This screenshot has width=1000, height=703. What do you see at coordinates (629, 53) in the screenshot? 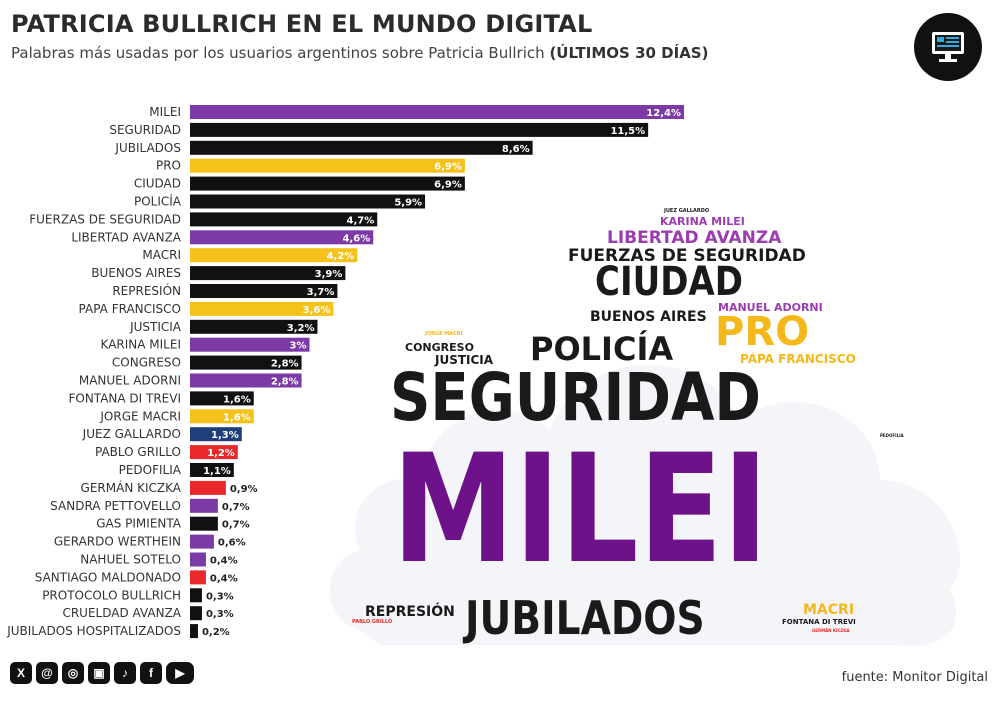
I see `subtitle-period: (ÚLTIMOS 30 DÍAS)` at bounding box center [629, 53].